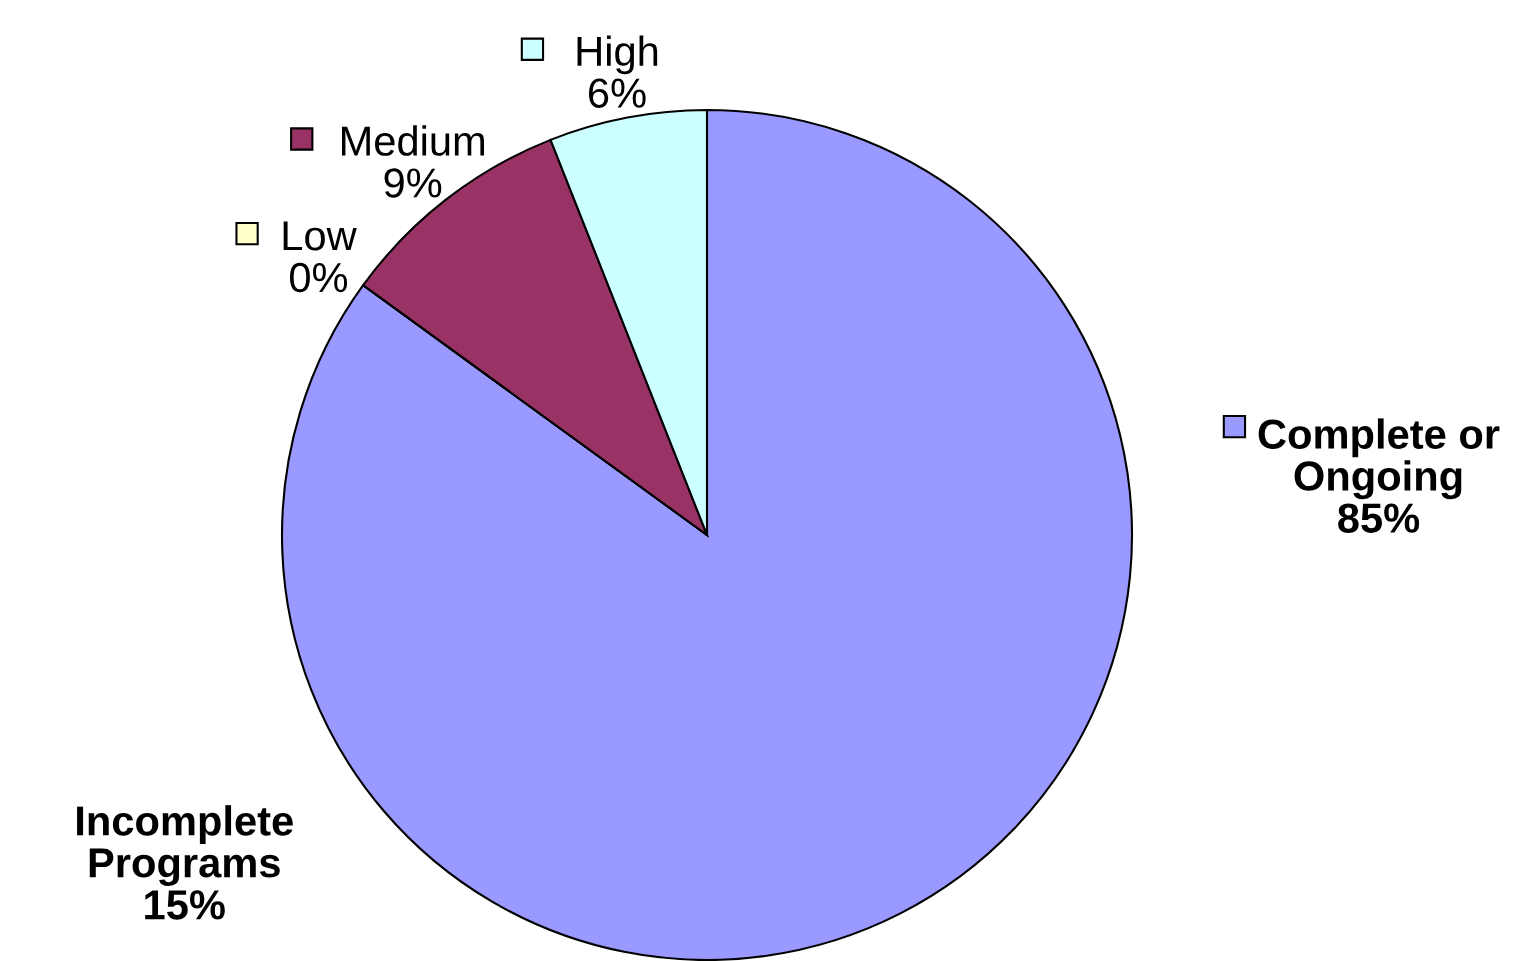  Describe the element at coordinates (185, 862) in the screenshot. I see `text: Incomplete Programs 15%` at that location.